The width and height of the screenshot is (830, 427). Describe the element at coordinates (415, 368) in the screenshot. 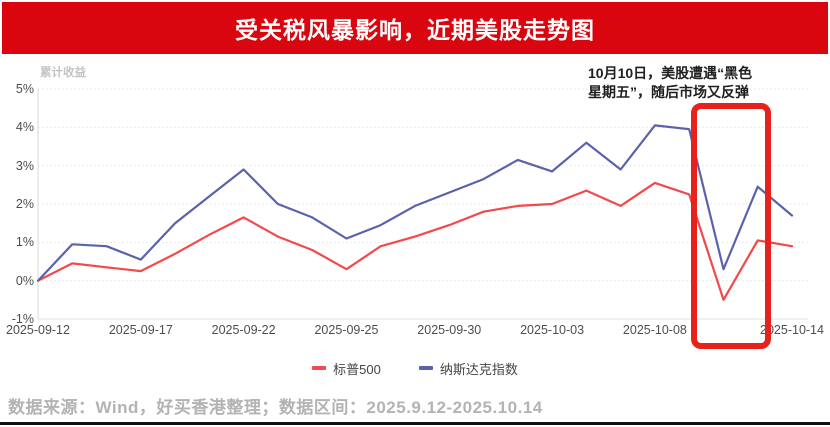

I see `chart-legend: 标普500 纳斯达克指数` at that location.